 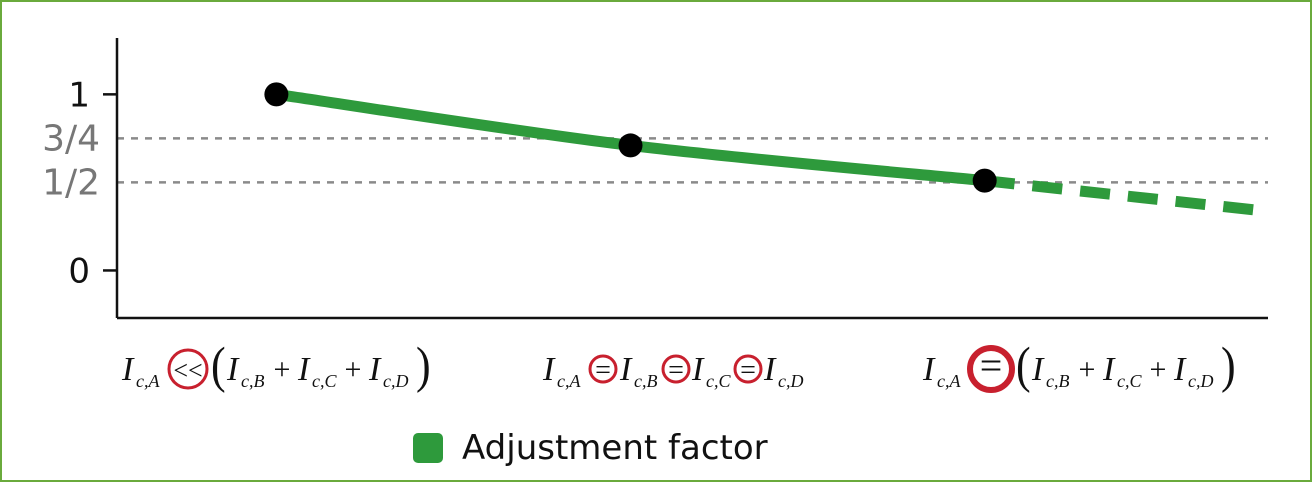 I want to click on x-label-3-op: =, so click(x=991, y=365).